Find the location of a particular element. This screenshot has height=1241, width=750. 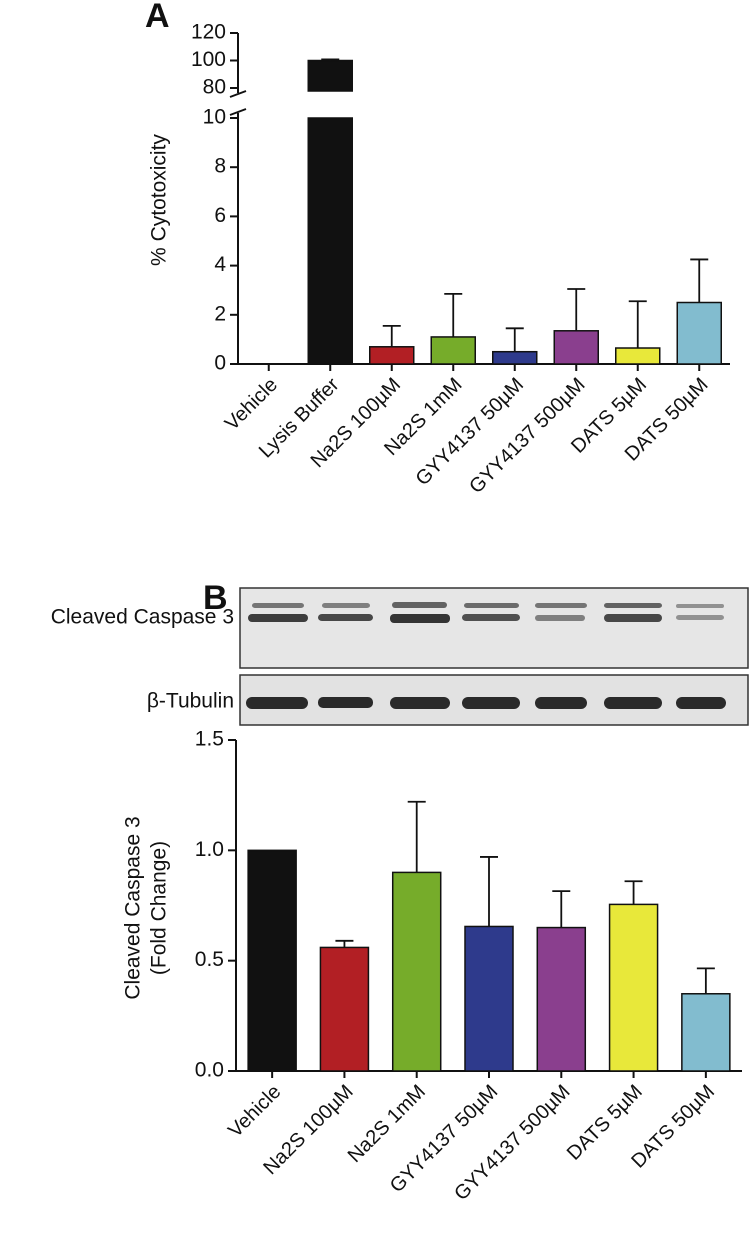

y-tick-label: 8 is located at coordinates (220, 166).